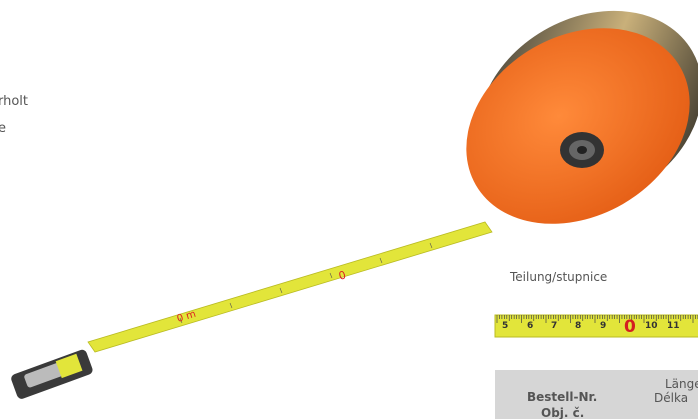 The width and height of the screenshot is (698, 419). I want to click on scale-label: 6, so click(530, 326).